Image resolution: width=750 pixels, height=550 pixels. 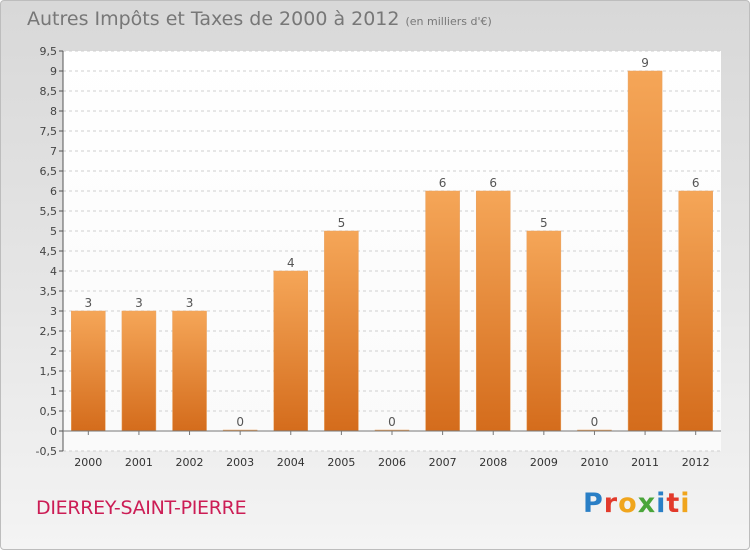 What do you see at coordinates (673, 503) in the screenshot?
I see `logo-letter: t` at bounding box center [673, 503].